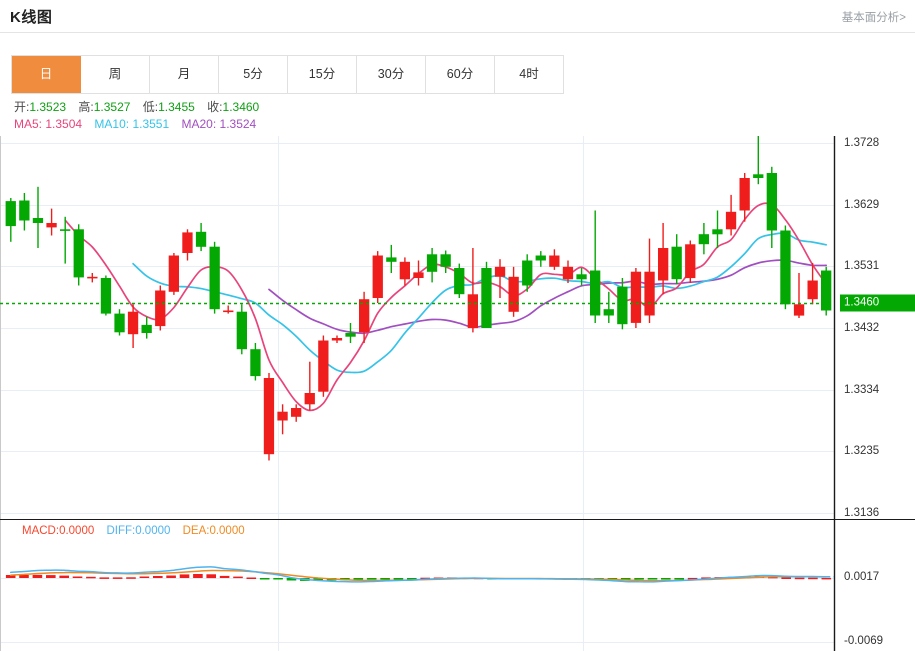 The width and height of the screenshot is (915, 651). What do you see at coordinates (253, 74) in the screenshot?
I see `tab-3: 5分` at bounding box center [253, 74].